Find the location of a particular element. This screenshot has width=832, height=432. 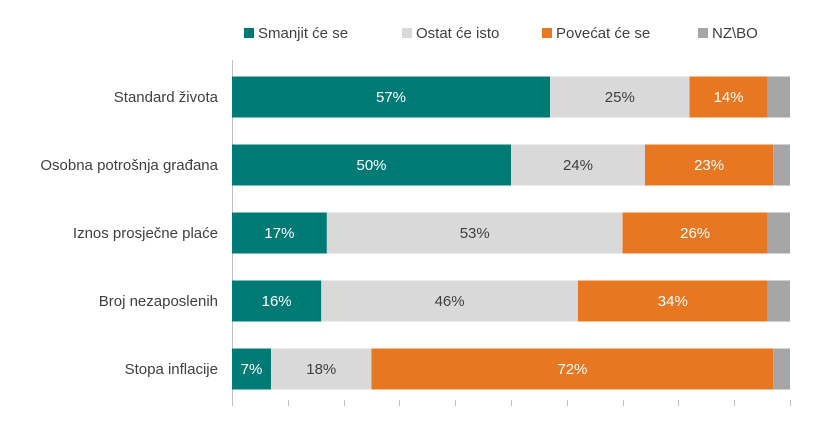

legend-item-nz-bo: NZ\BO is located at coordinates (728, 33).